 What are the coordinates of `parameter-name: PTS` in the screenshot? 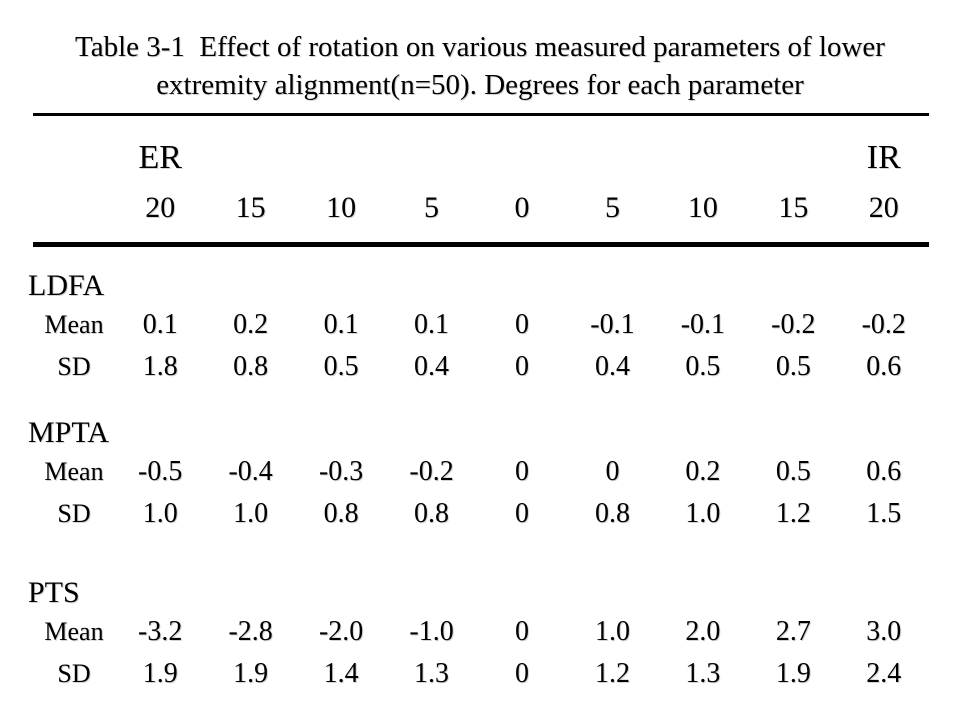 It's located at (54, 592).